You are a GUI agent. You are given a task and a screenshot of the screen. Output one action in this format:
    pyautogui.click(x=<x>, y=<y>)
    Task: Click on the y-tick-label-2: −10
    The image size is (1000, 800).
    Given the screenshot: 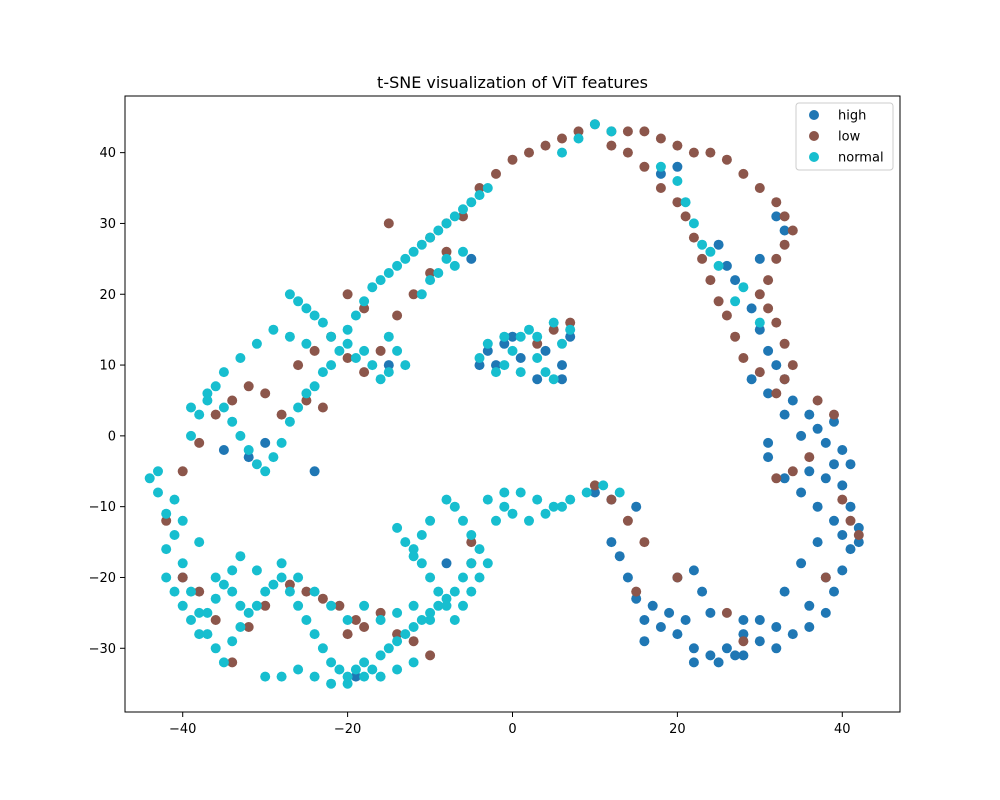 What is the action you would take?
    pyautogui.click(x=102, y=507)
    